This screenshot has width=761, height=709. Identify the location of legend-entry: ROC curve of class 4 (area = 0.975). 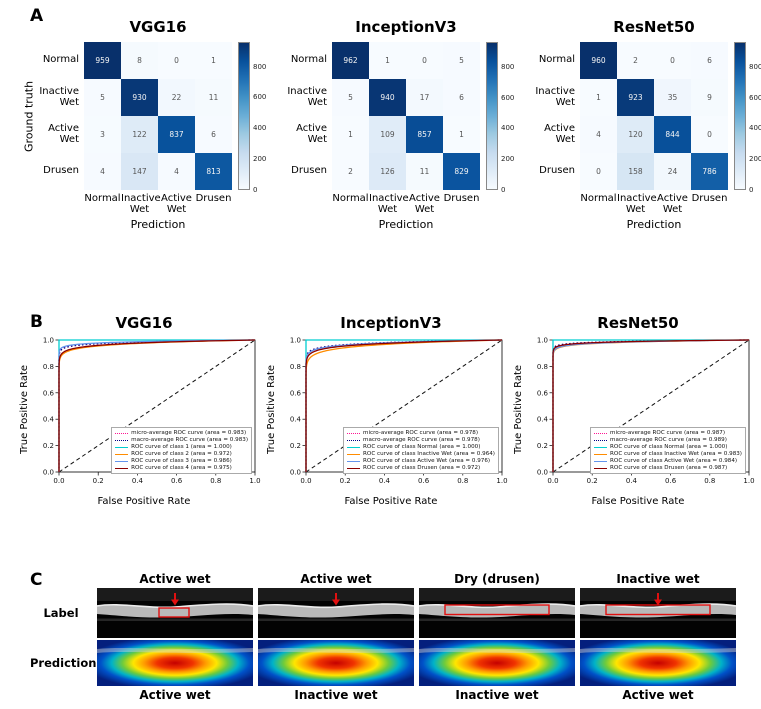
(181, 468).